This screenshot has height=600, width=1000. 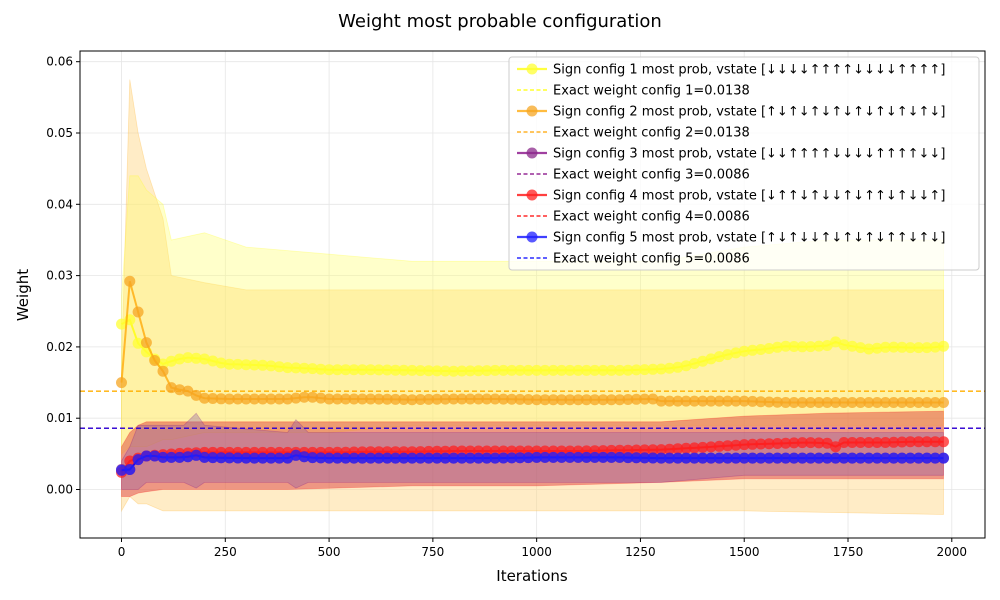 I want to click on y-tick-label: 0.01, so click(x=59, y=418).